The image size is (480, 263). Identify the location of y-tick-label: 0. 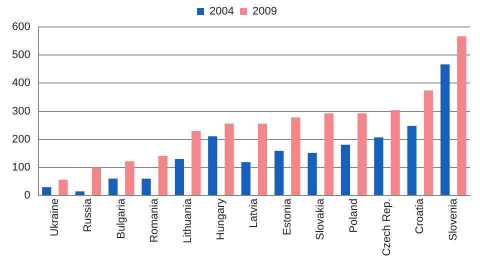
(27, 196).